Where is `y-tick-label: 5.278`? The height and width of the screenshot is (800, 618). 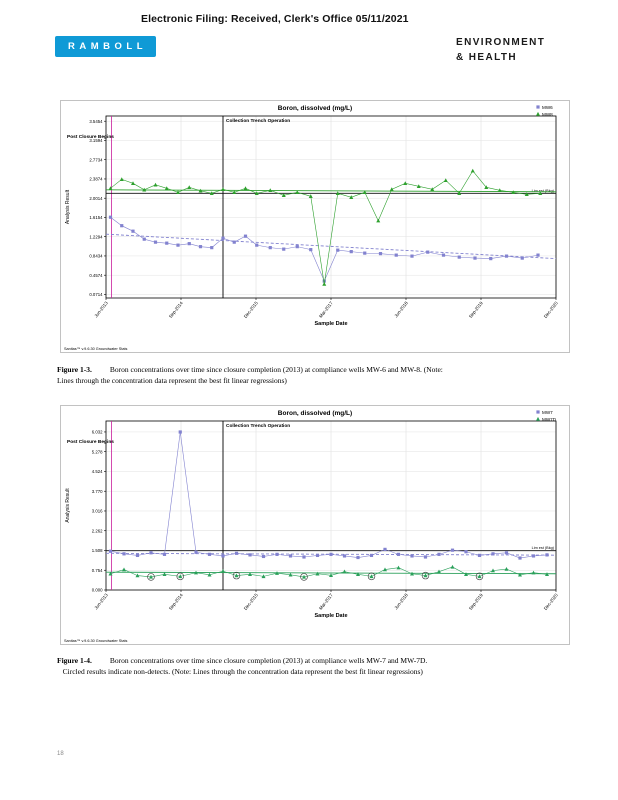
y-tick-label: 5.278 is located at coordinates (97, 451).